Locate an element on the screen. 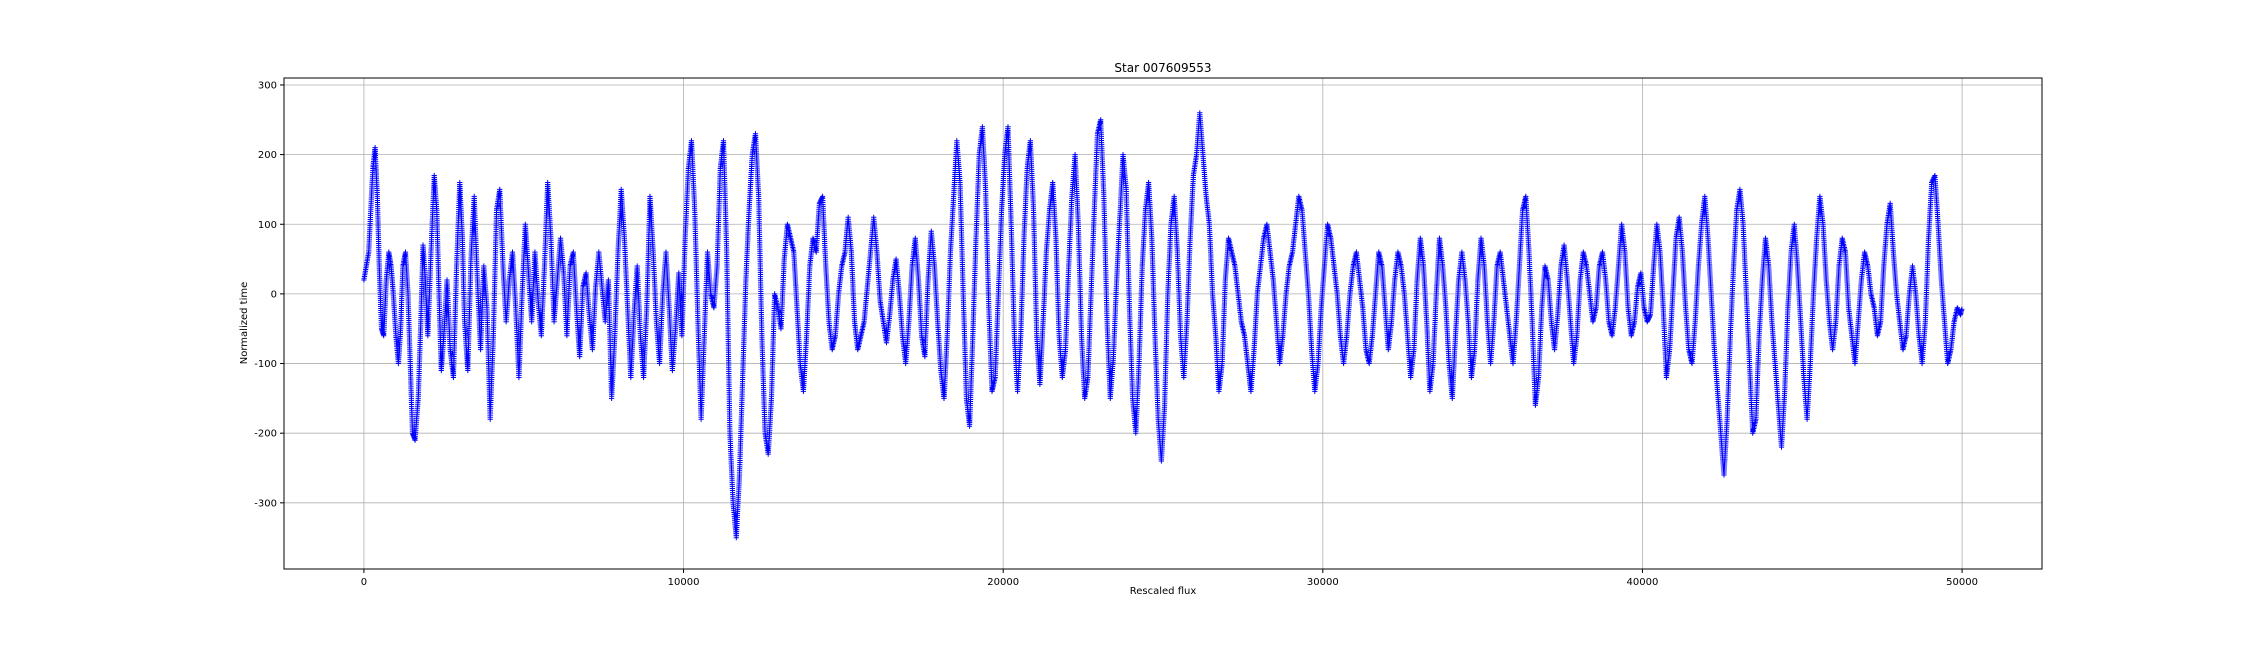 This screenshot has height=648, width=2268. y-tick-label: -100 is located at coordinates (265, 364).